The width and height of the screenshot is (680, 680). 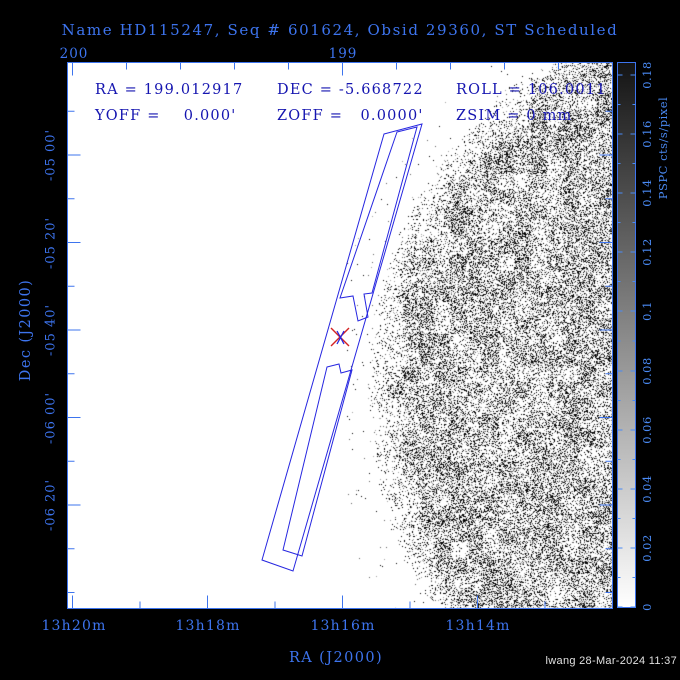 I want to click on y-axis-title: Dec (J2000), so click(x=26, y=330).